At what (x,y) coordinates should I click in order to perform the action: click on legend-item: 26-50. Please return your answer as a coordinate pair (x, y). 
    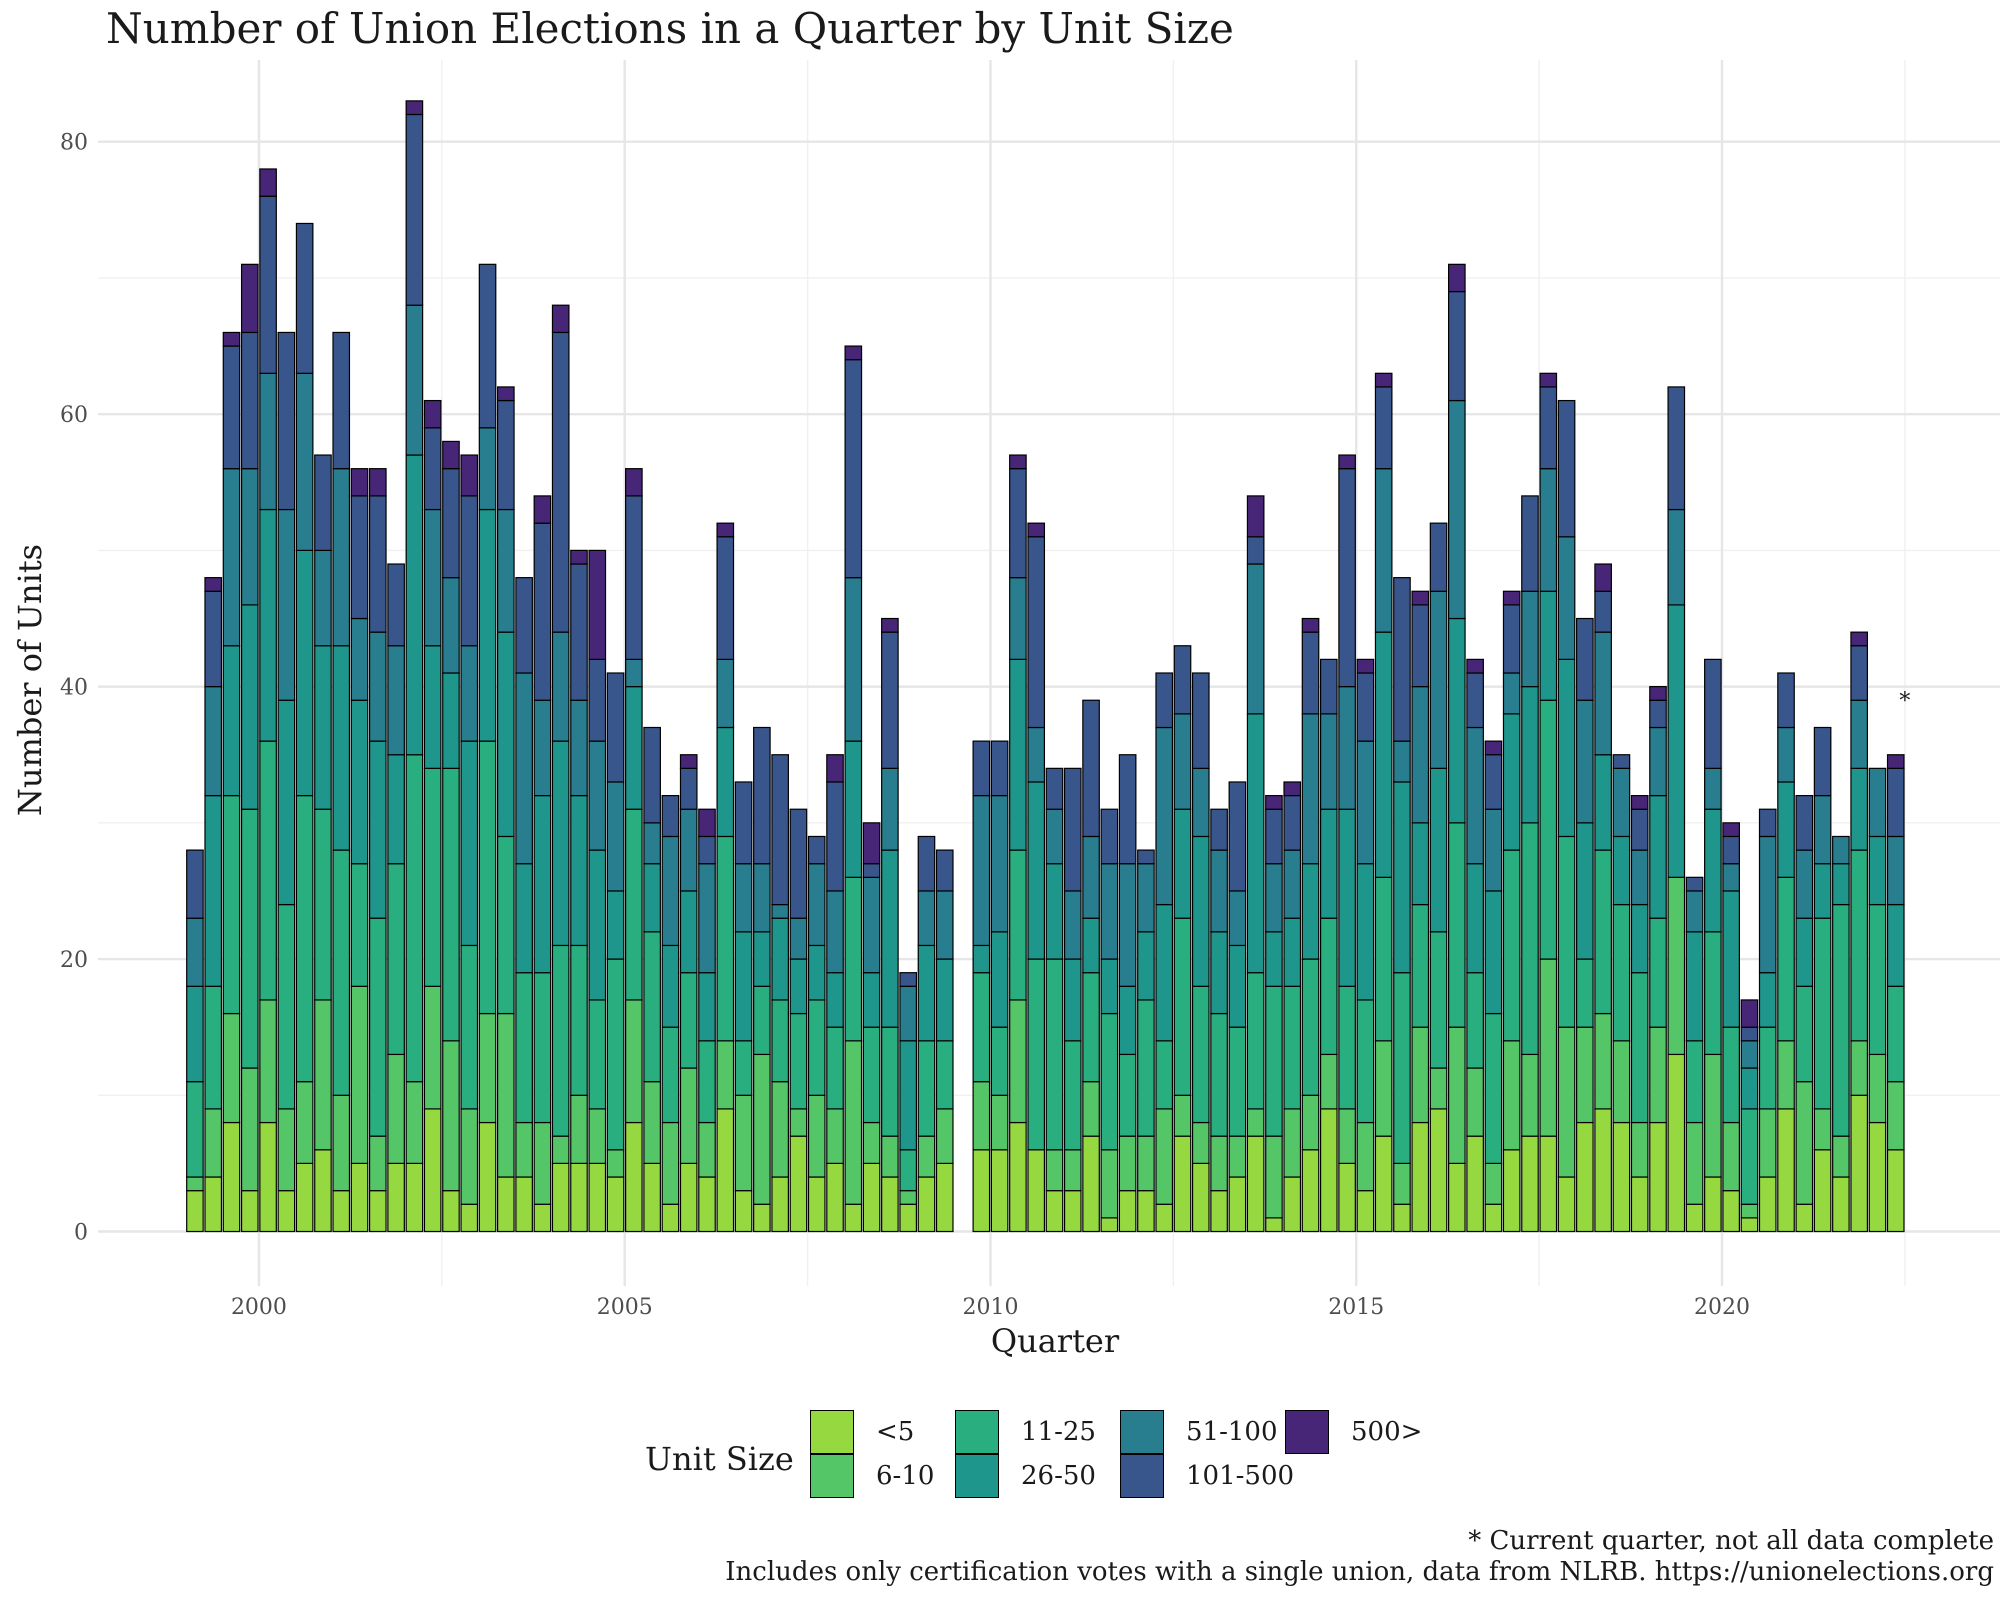
    Looking at the image, I should click on (1025, 1476).